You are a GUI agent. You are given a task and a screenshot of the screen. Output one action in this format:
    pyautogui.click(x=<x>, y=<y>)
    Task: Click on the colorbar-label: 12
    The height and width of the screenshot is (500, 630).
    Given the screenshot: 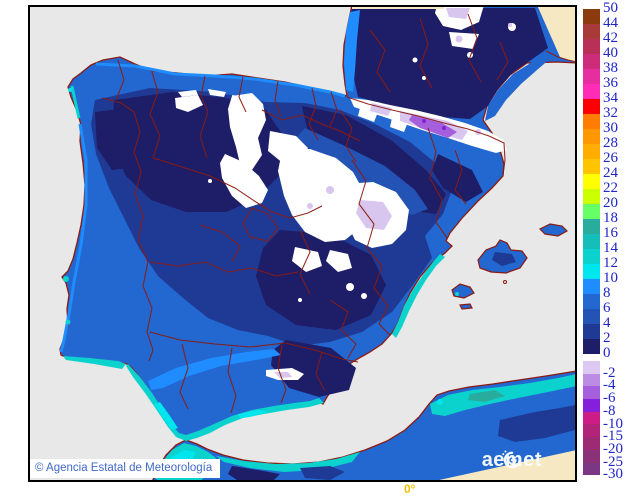 What is the action you would take?
    pyautogui.click(x=610, y=263)
    